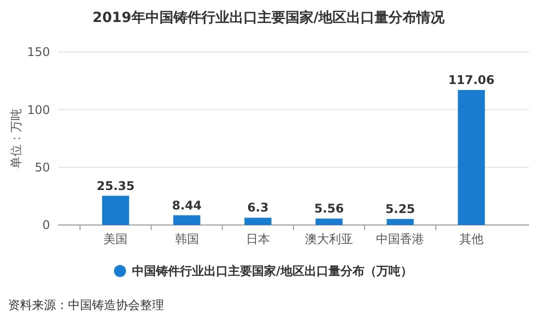 The width and height of the screenshot is (537, 325). I want to click on data-label: 6.3, so click(258, 207).